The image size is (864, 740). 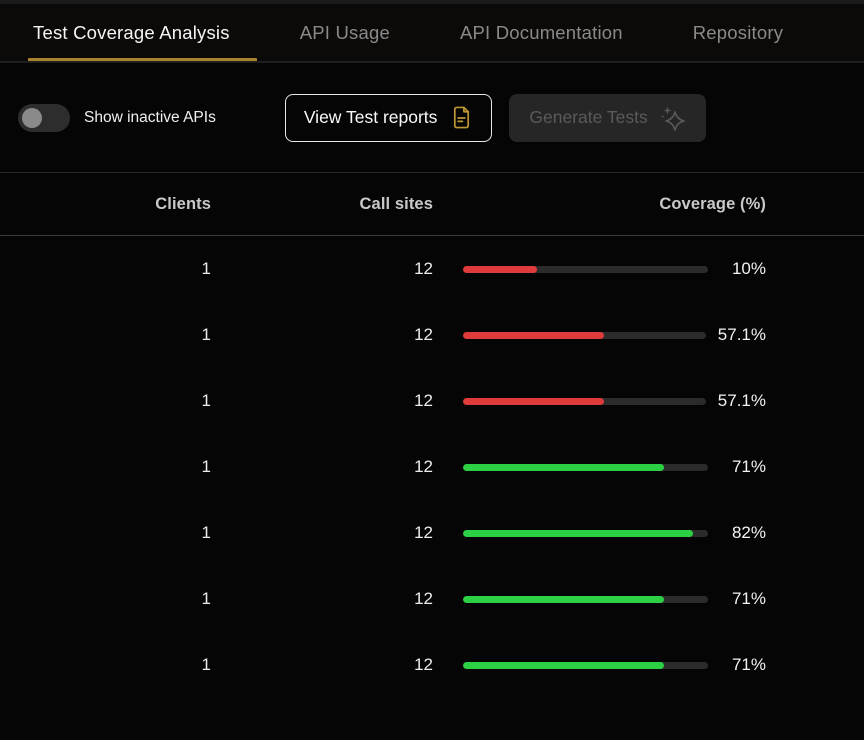 I want to click on view-test-reports-button: View Test reports, so click(x=388, y=117).